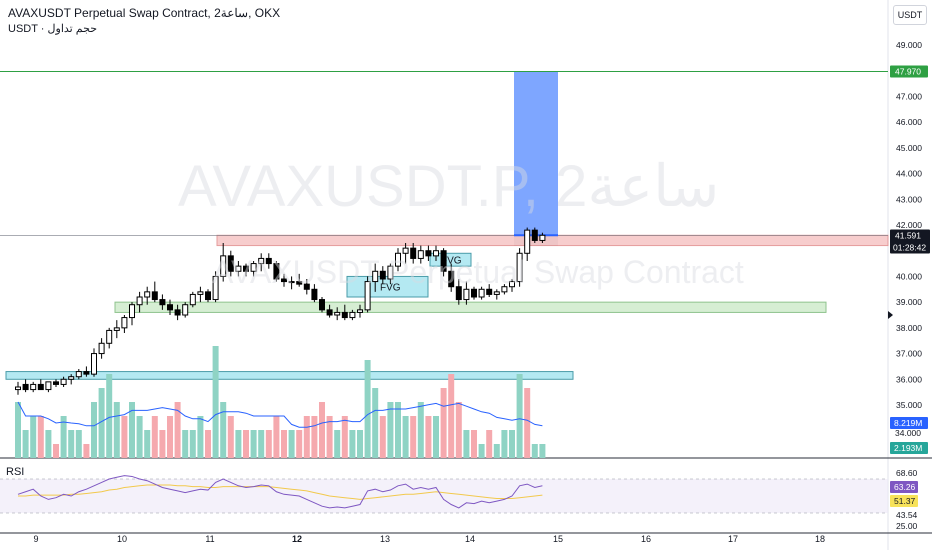 The height and width of the screenshot is (550, 932). What do you see at coordinates (907, 473) in the screenshot?
I see `rsi-tick-upper: 68.60` at bounding box center [907, 473].